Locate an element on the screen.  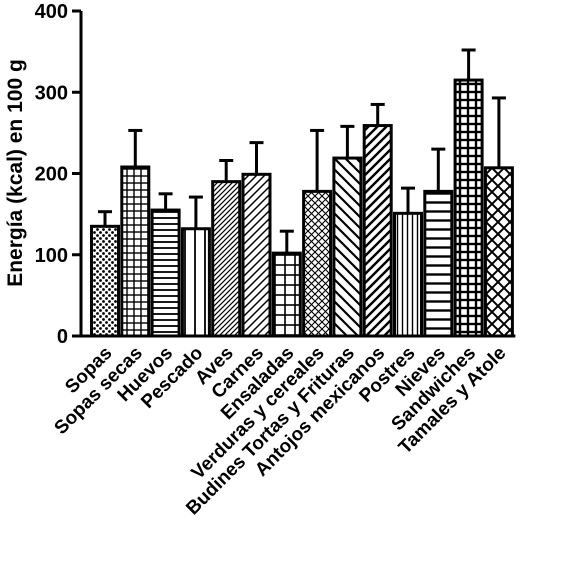
y-tick-label: 200 is located at coordinates (51, 175).